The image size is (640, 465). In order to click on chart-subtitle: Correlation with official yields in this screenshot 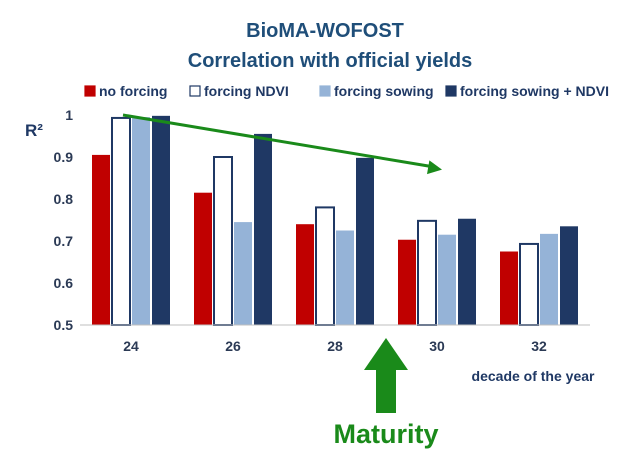, I will do `click(330, 61)`.